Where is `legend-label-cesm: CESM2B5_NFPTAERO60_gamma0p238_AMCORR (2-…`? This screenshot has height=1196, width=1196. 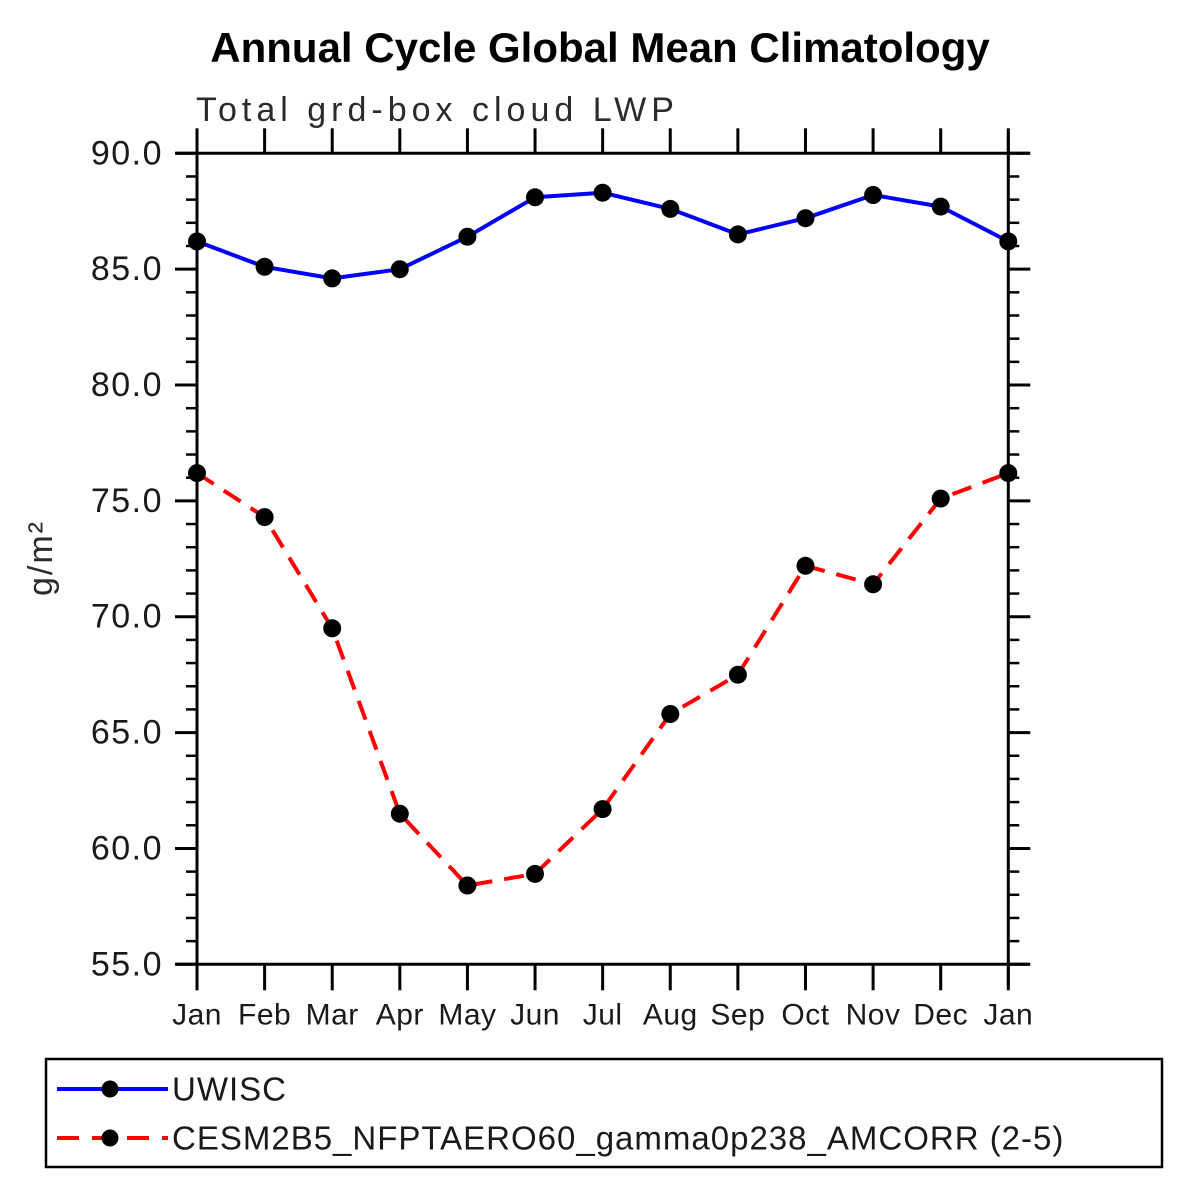 legend-label-cesm: CESM2B5_NFPTAERO60_gamma0p238_AMCORR (2-… is located at coordinates (618, 1138).